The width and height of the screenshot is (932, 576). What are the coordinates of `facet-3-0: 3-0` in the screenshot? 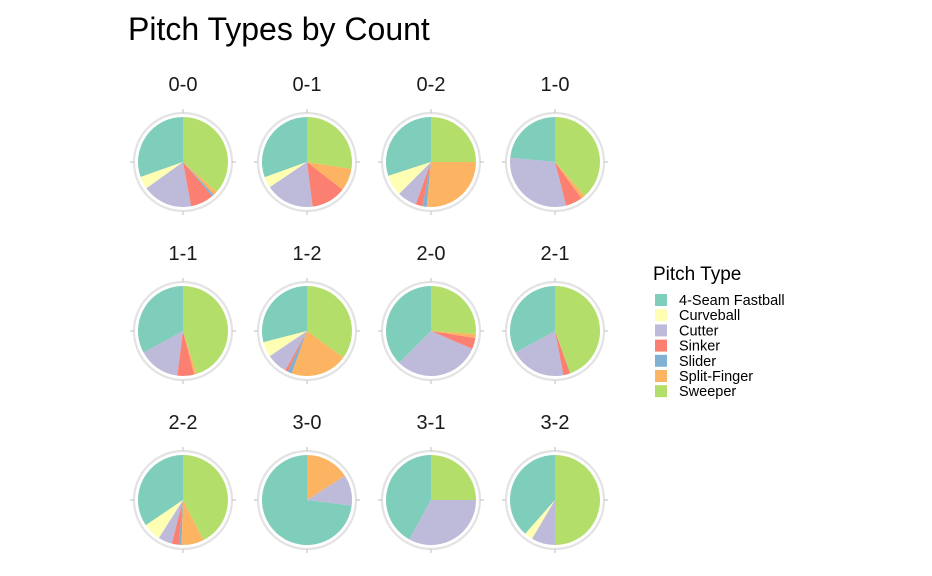 It's located at (307, 482).